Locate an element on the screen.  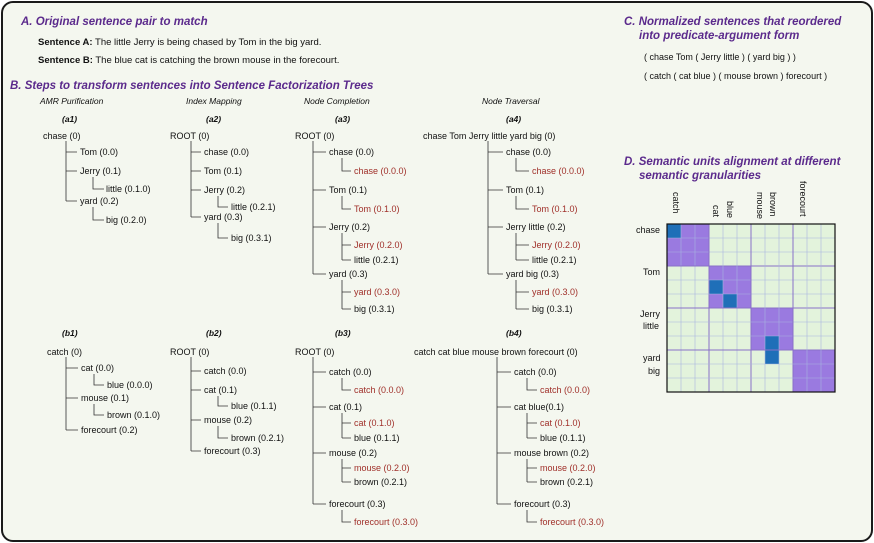
panel-label-b4: (b4) is located at coordinates (514, 333).